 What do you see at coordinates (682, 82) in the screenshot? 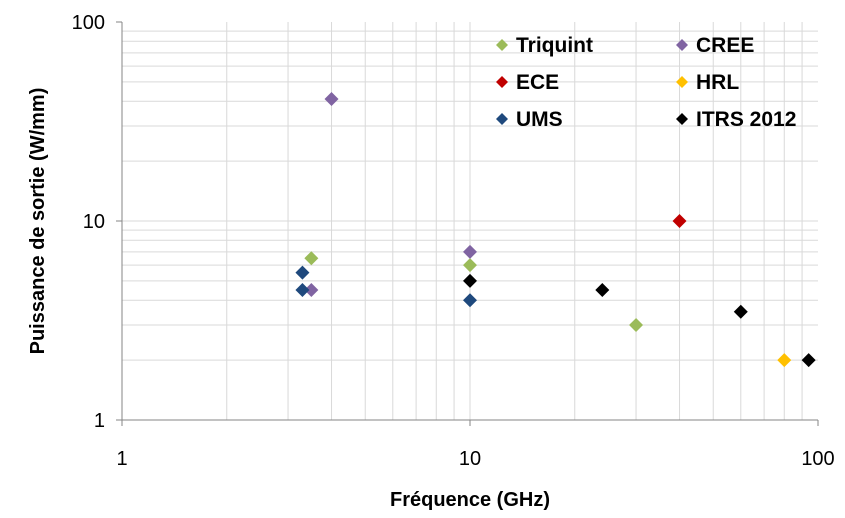
I see `legend-marker-hrl` at bounding box center [682, 82].